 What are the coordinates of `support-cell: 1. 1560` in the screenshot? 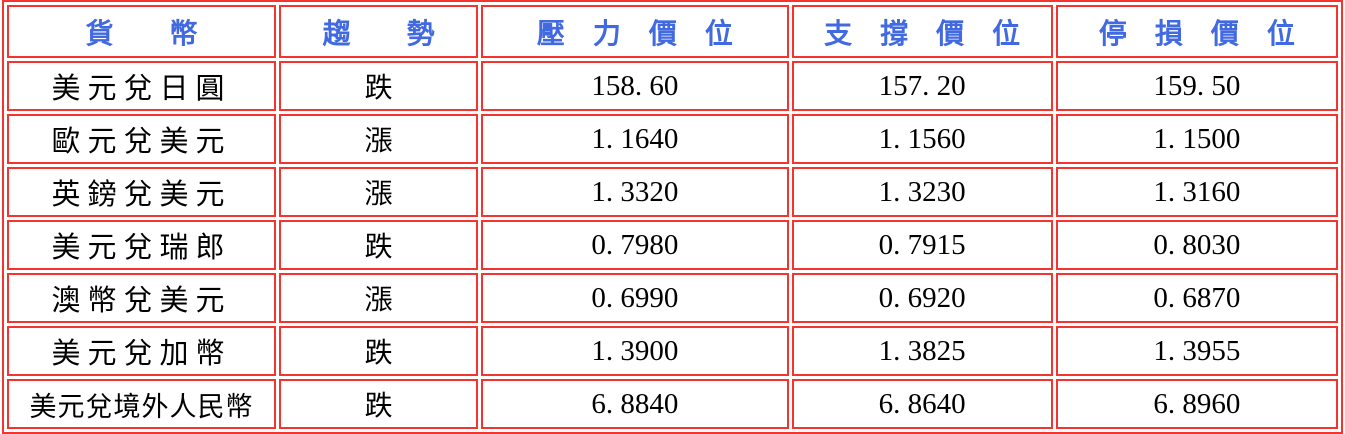 It's located at (922, 139).